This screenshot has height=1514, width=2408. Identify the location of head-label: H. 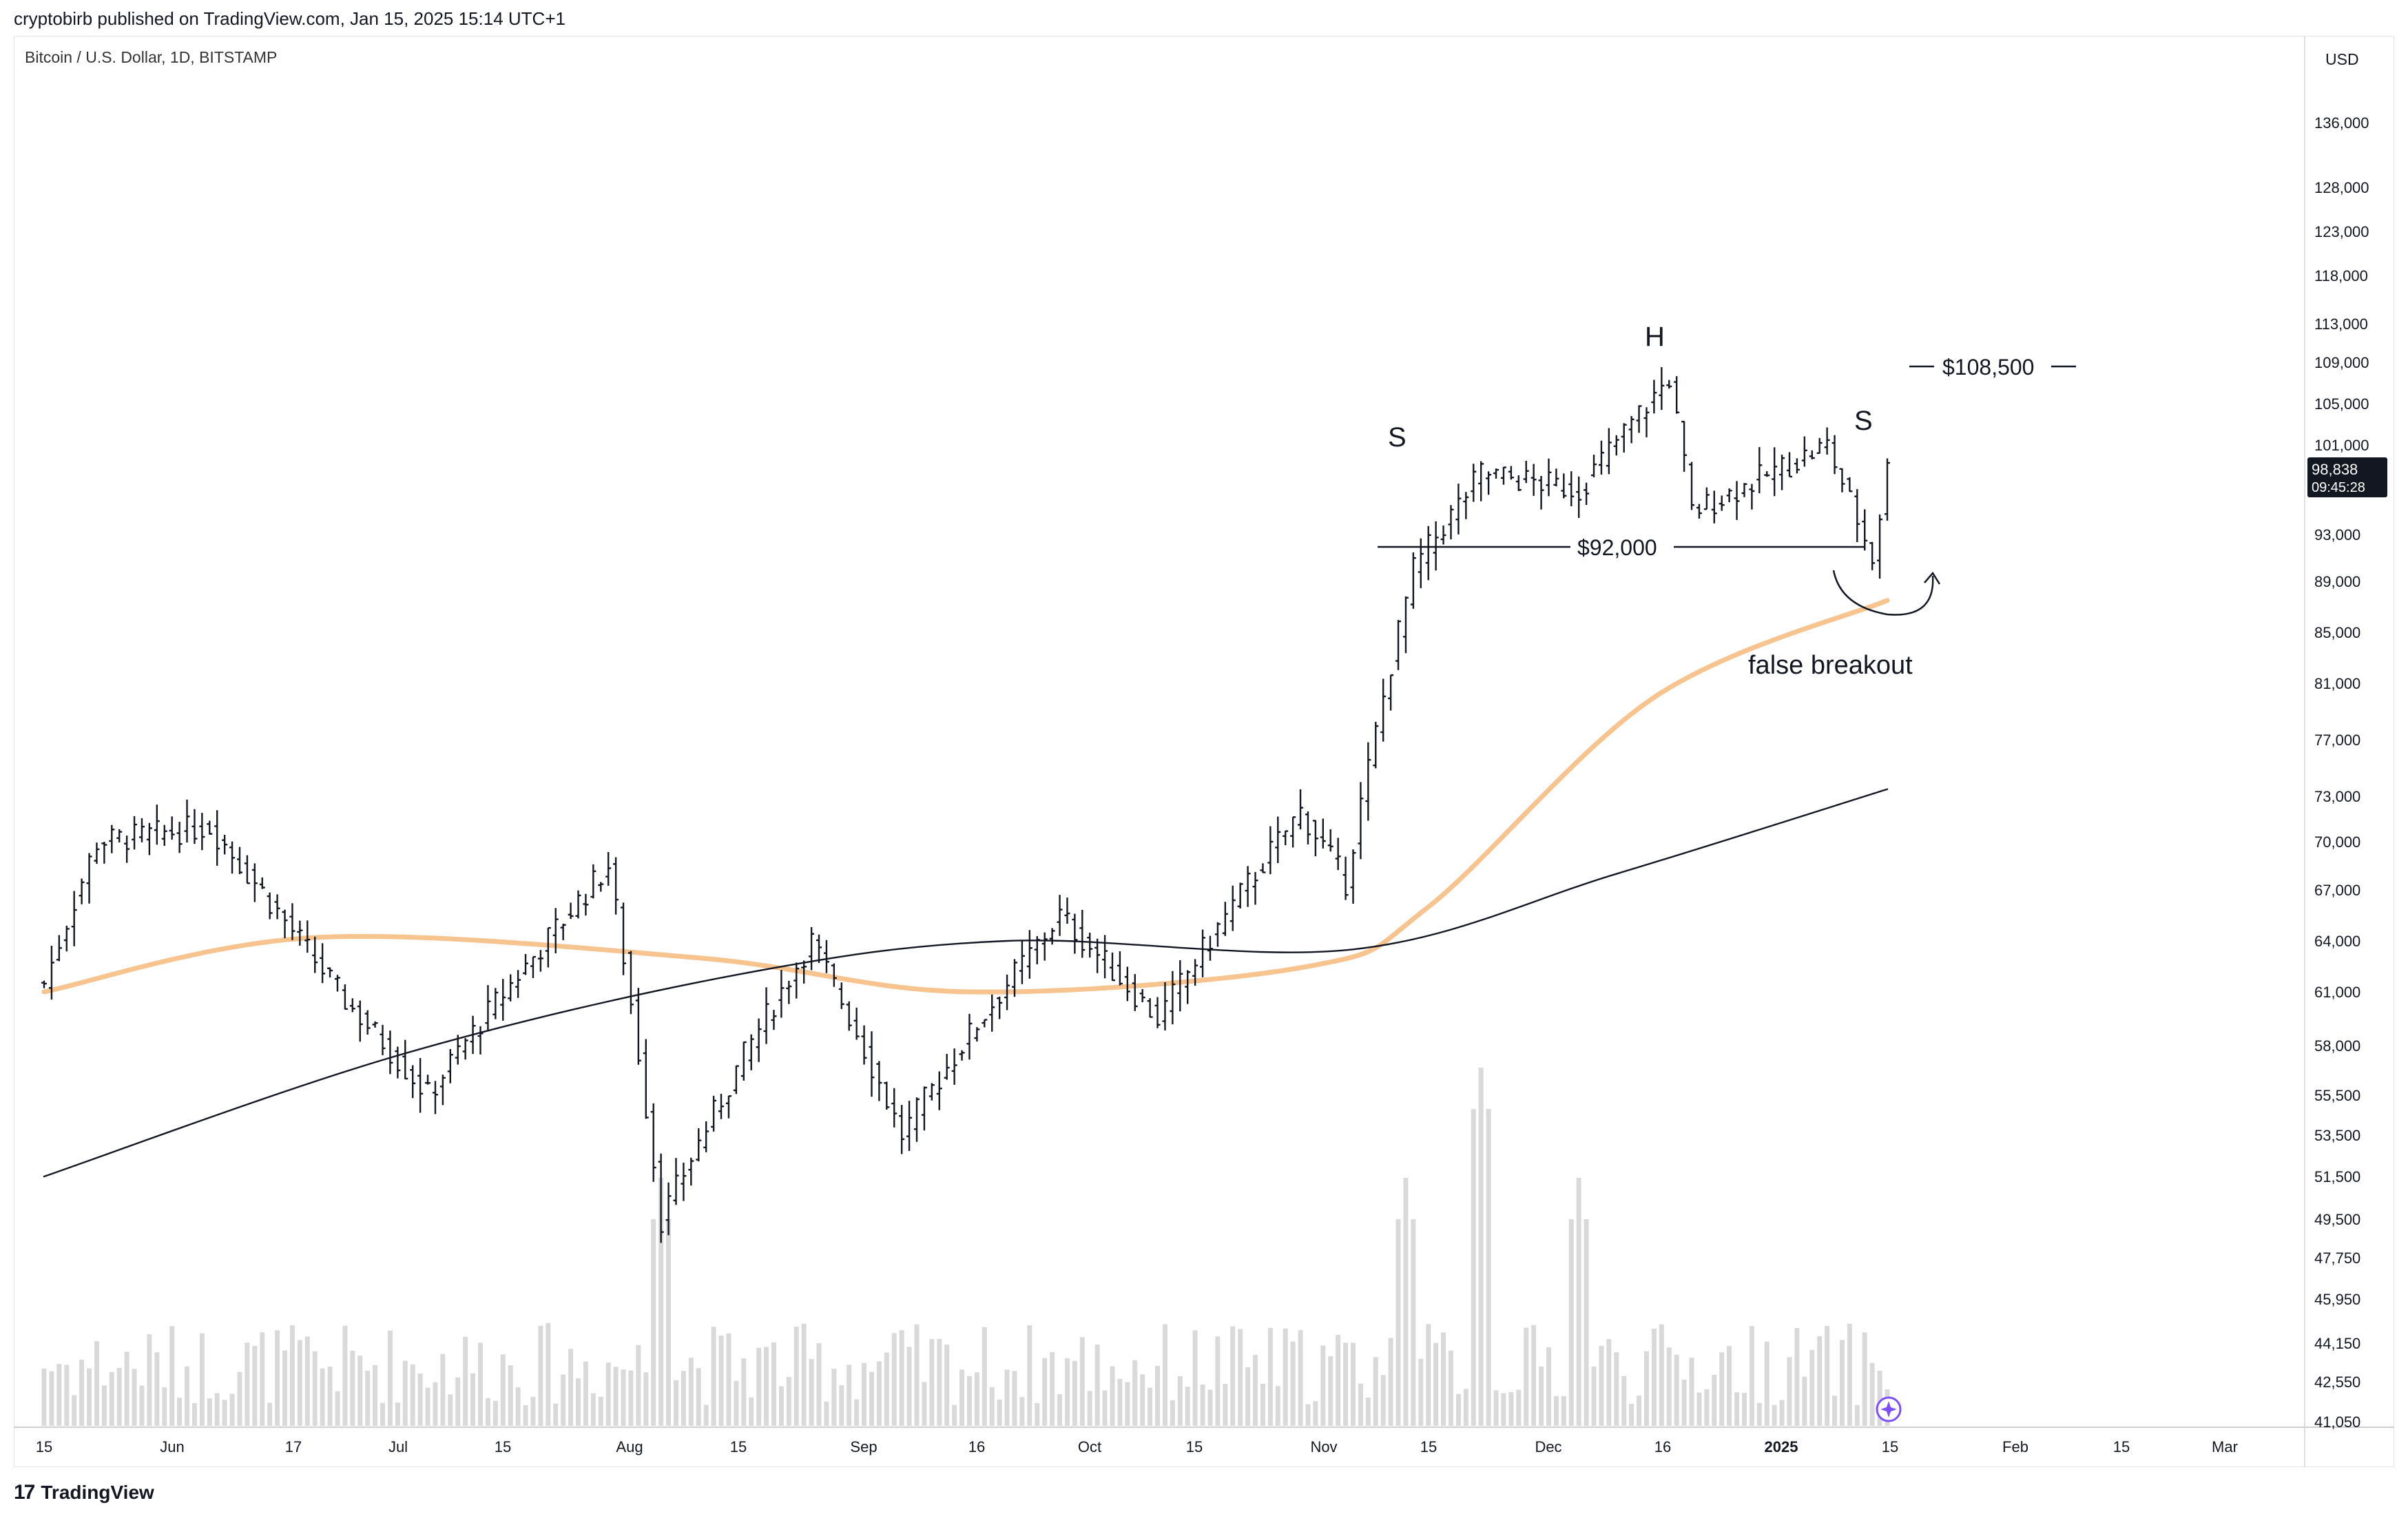
(1655, 337).